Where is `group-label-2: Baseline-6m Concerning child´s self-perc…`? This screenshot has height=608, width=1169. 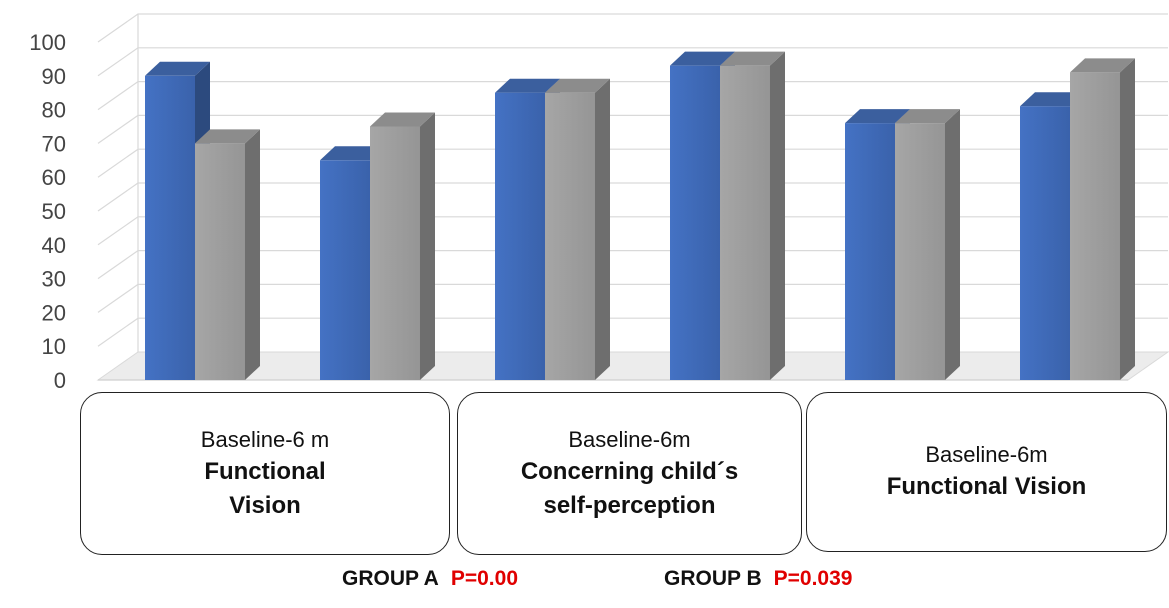 group-label-2: Baseline-6m Concerning child´s self-perc… is located at coordinates (629, 473).